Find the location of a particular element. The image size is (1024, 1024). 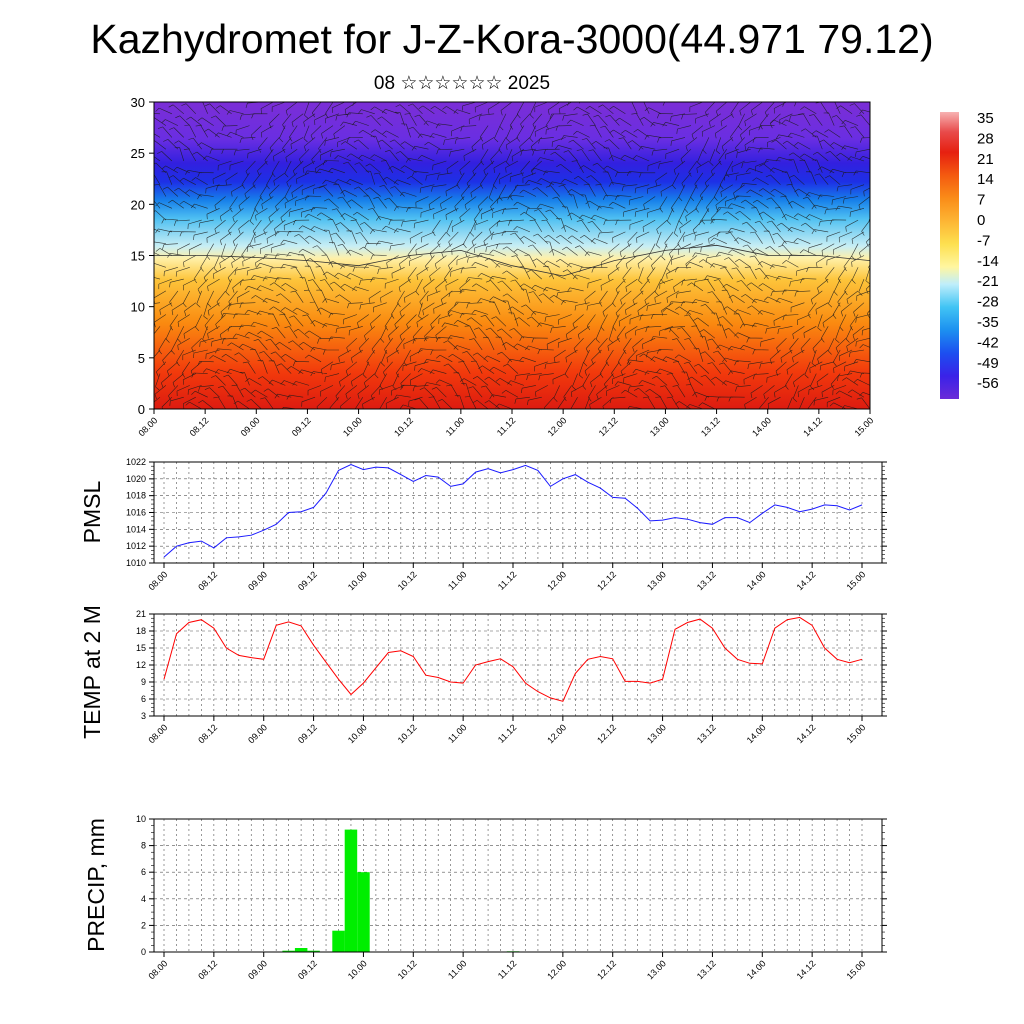

cross-section-y-axis: 0 5 10 15 20 25 30 is located at coordinates (142, 256).